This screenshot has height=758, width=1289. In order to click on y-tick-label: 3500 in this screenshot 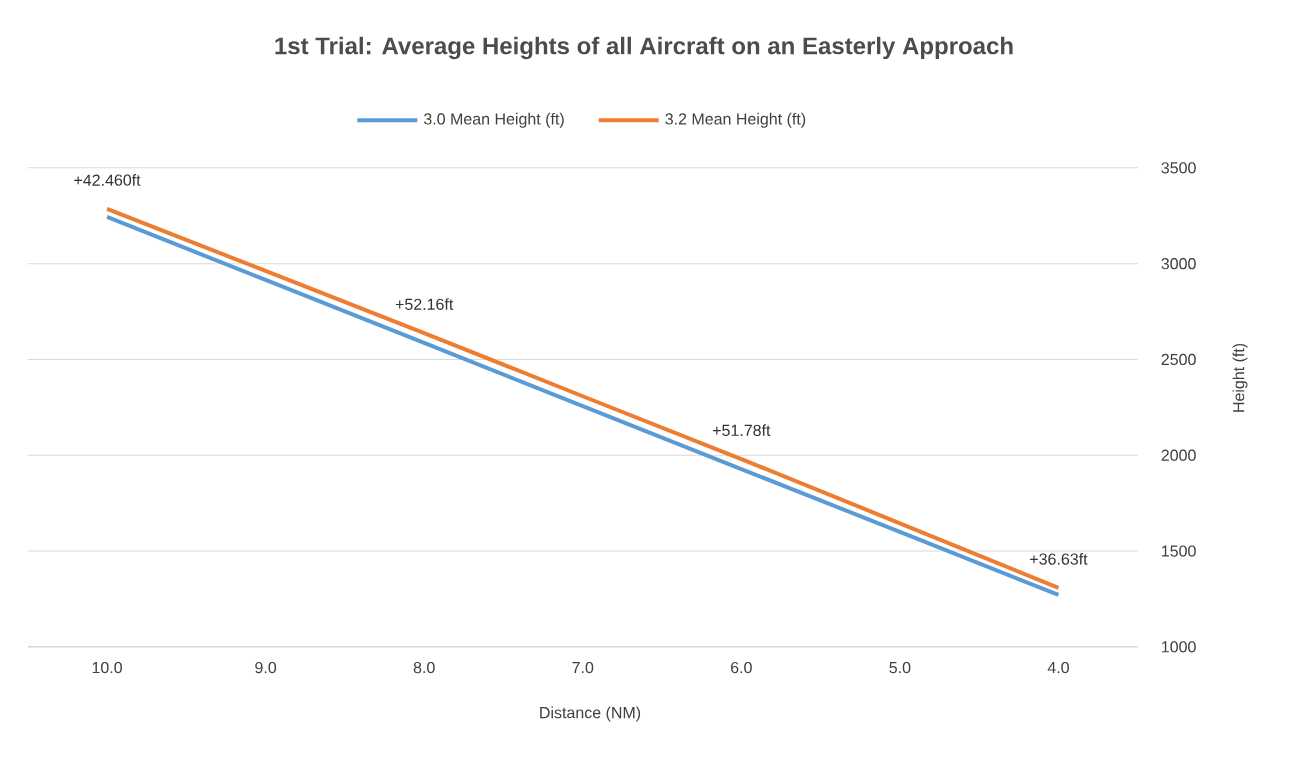, I will do `click(1178, 168)`.